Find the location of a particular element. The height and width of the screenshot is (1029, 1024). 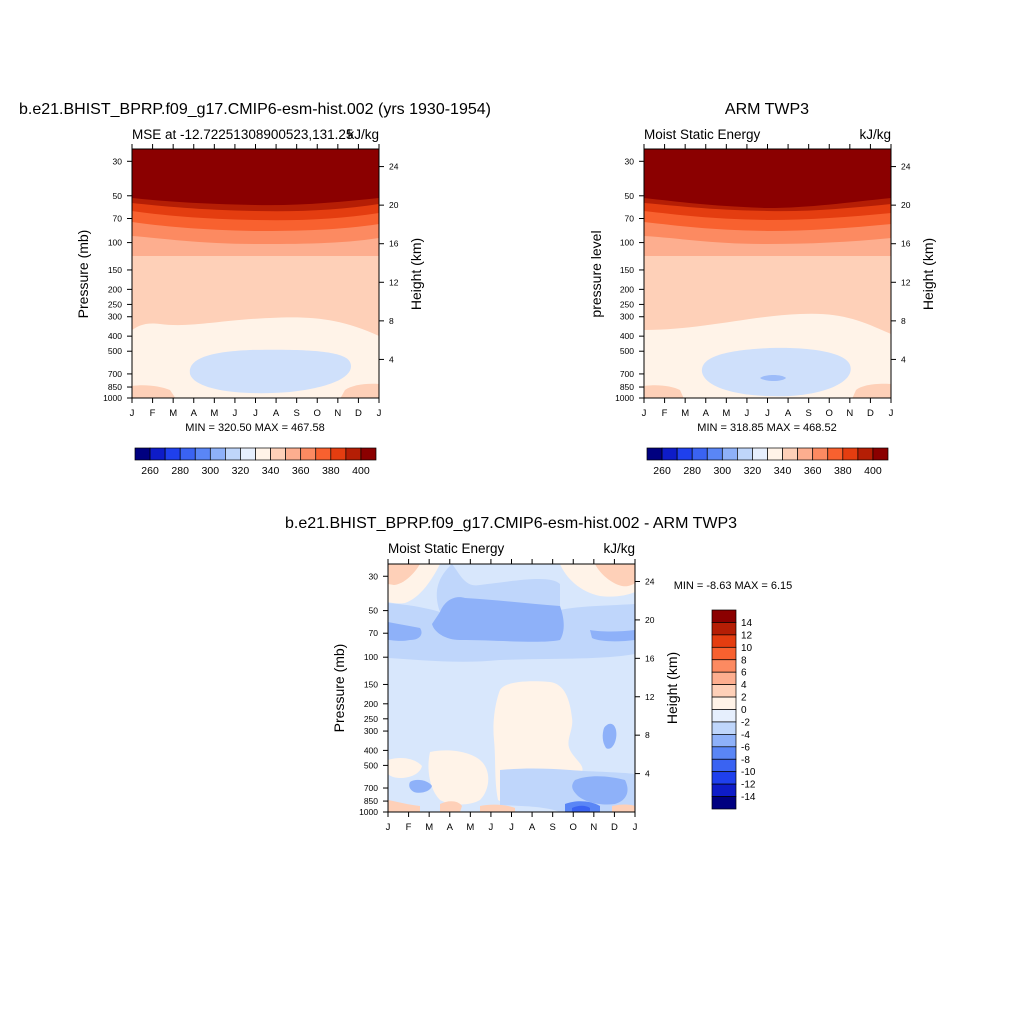

panel1-contour-field is located at coordinates (255, 273).